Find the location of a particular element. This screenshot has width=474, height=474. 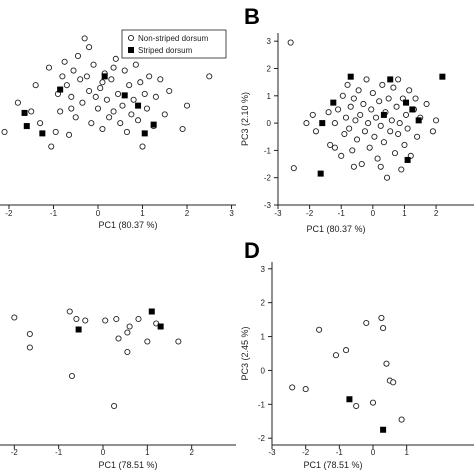

y-tick-label: 0 is located at coordinates (263, 370).